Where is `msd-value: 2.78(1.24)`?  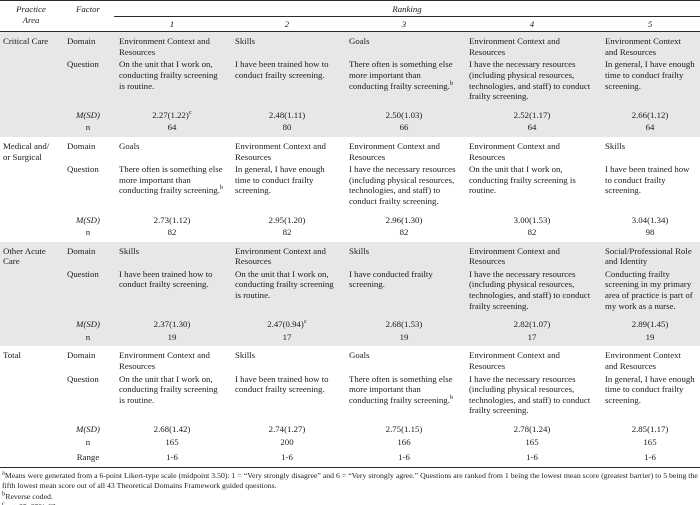
msd-value: 2.78(1.24) is located at coordinates (532, 429).